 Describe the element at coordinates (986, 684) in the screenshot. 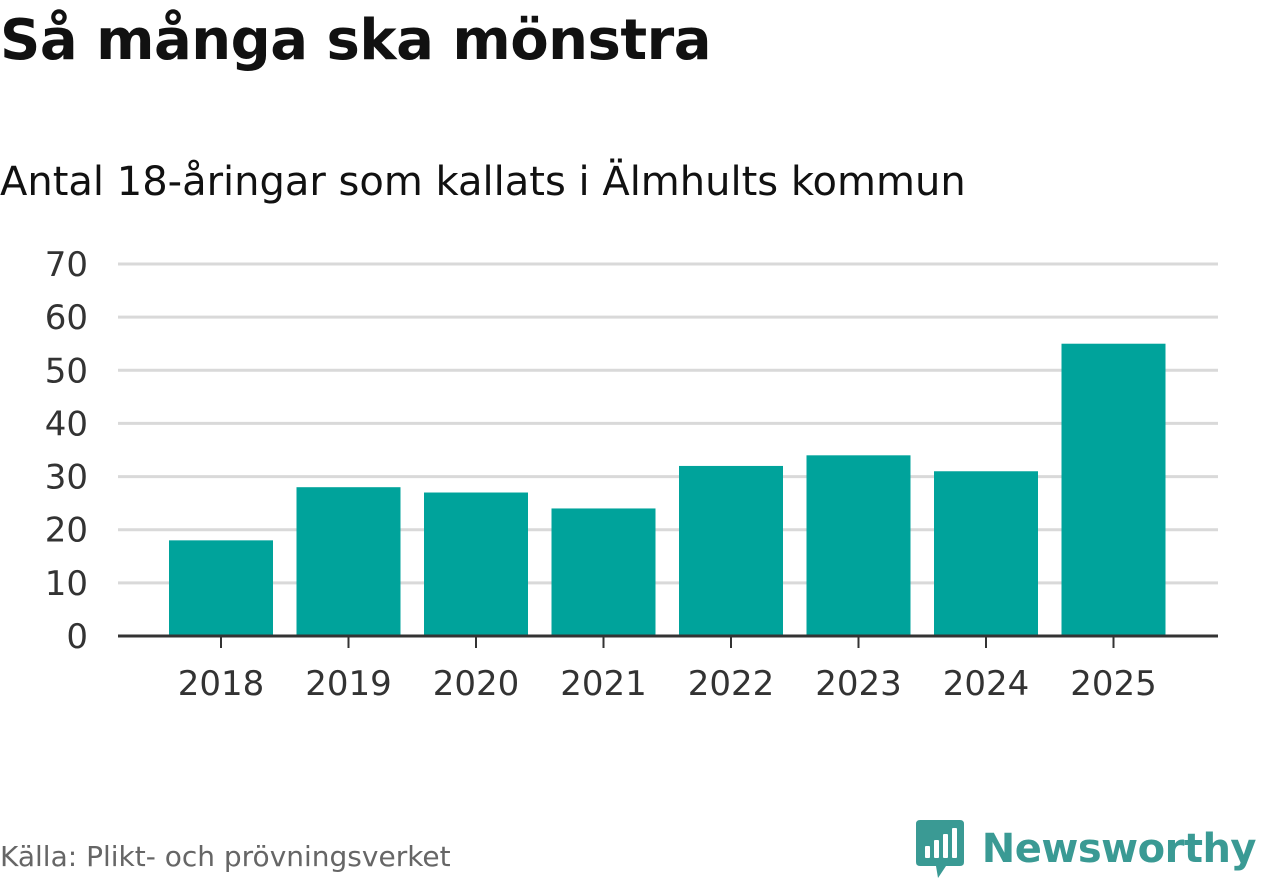

I see `x-tick-label: 2024` at that location.